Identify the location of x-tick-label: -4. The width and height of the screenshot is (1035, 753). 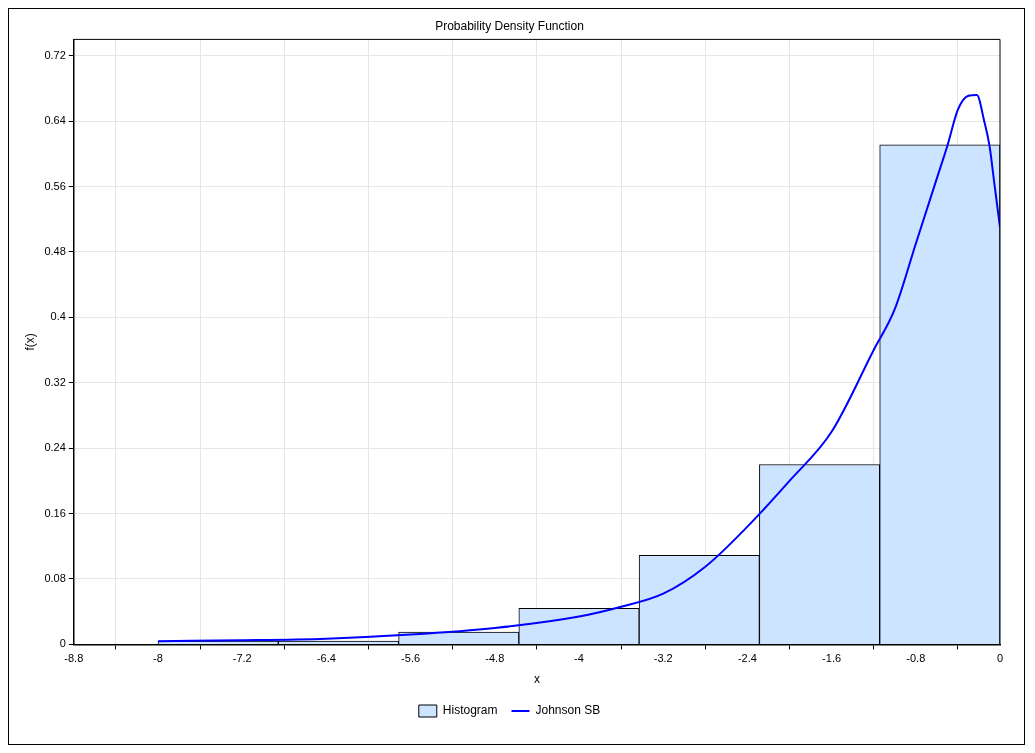
(579, 658).